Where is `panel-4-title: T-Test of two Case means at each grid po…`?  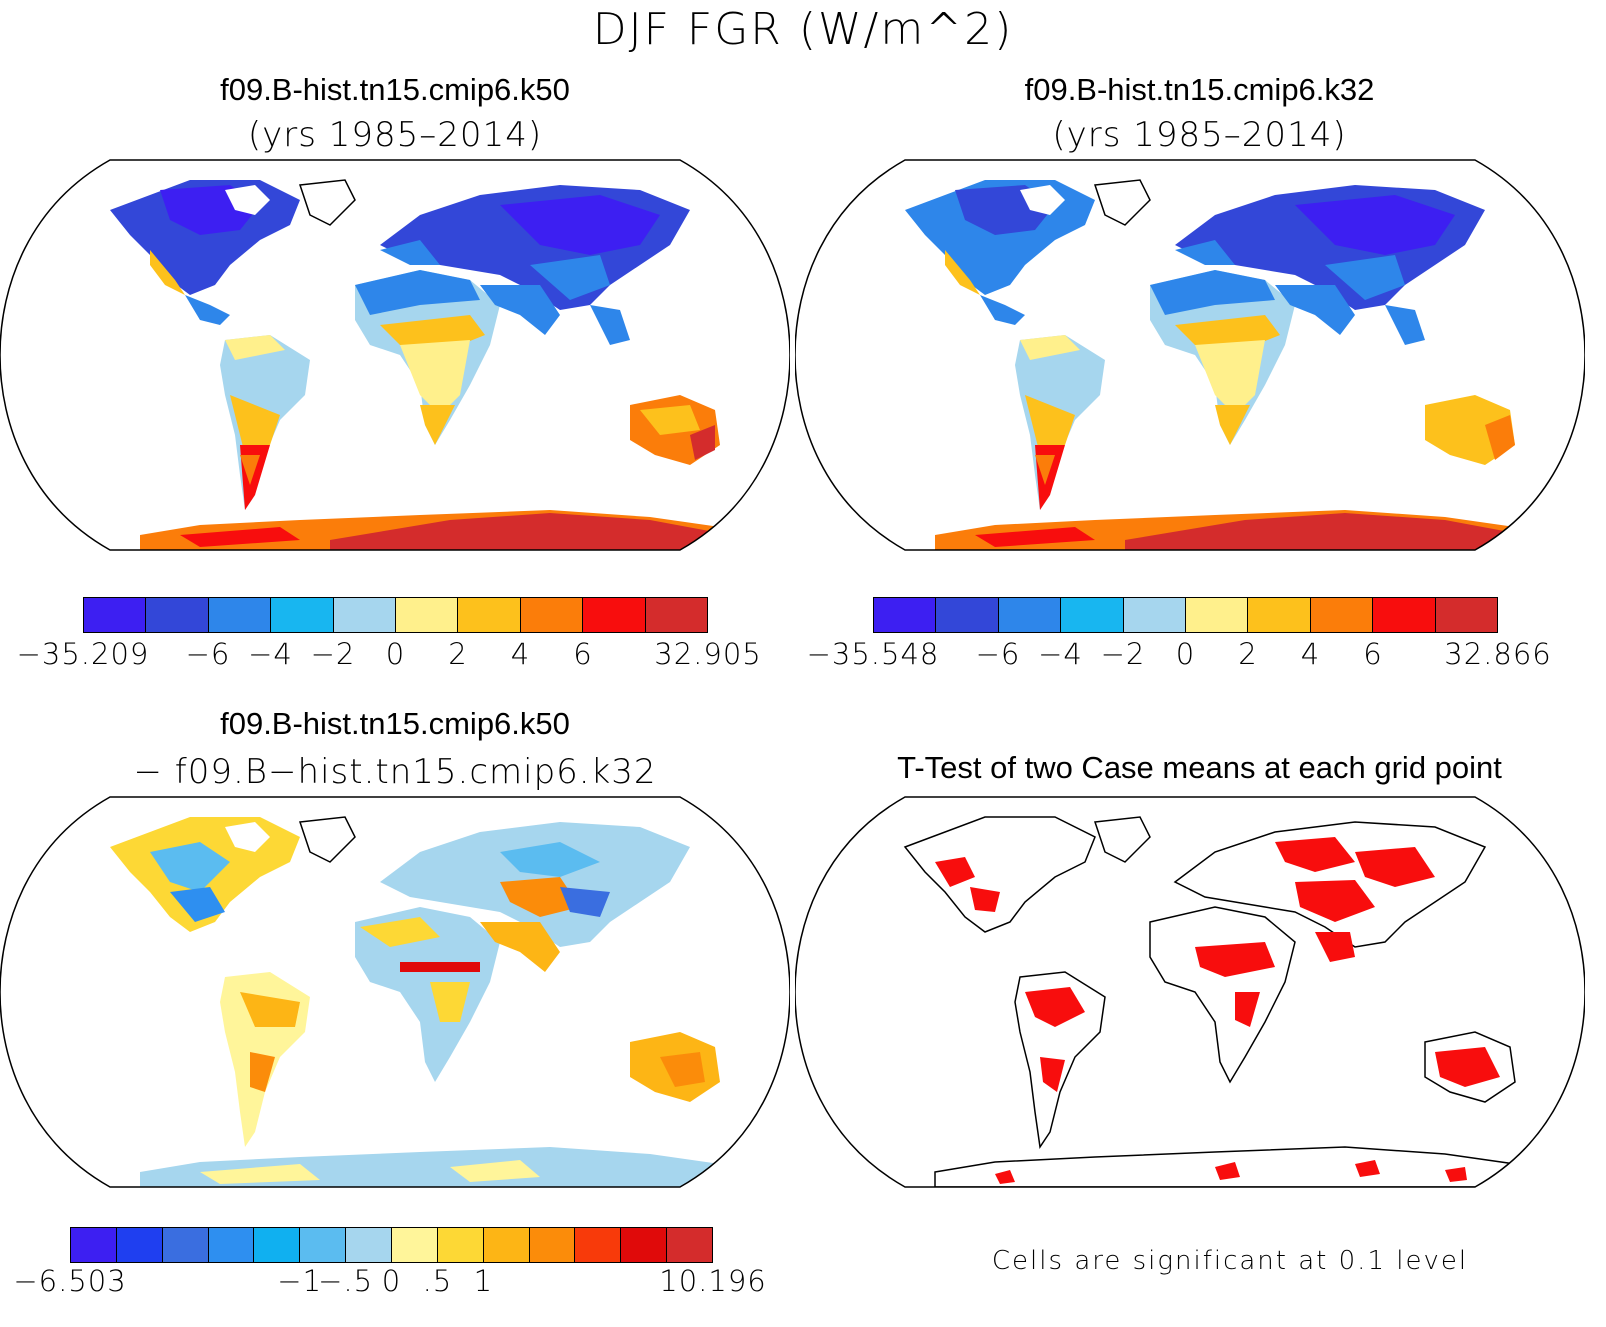 panel-4-title: T-Test of two Case means at each grid po… is located at coordinates (1199, 767).